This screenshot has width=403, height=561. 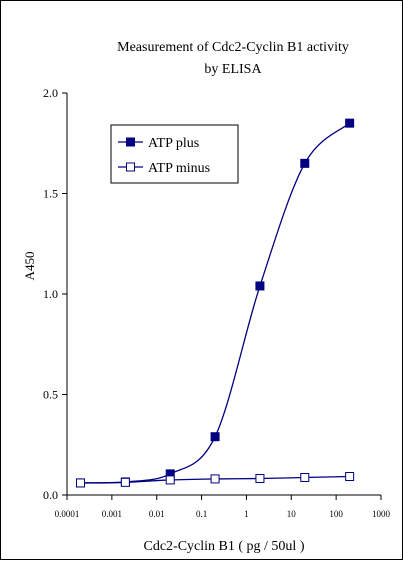 I want to click on x-tick-label: 0.01, so click(x=157, y=514).